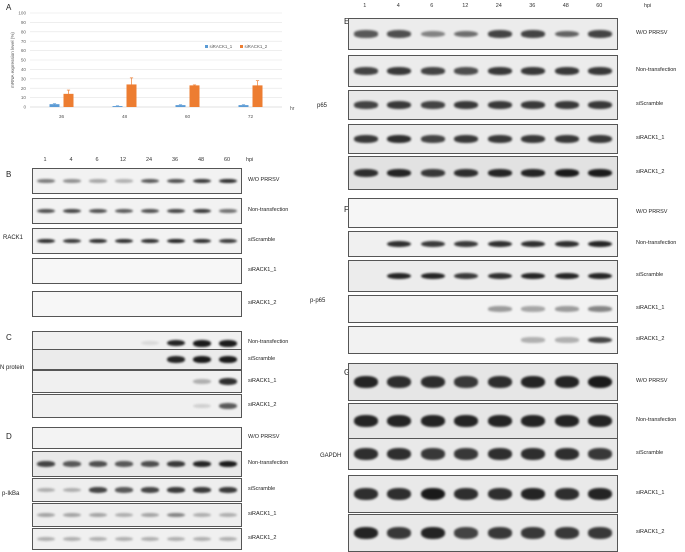 This screenshot has height=552, width=685. What do you see at coordinates (483, 173) in the screenshot?
I see `blot-e-si2` at bounding box center [483, 173].